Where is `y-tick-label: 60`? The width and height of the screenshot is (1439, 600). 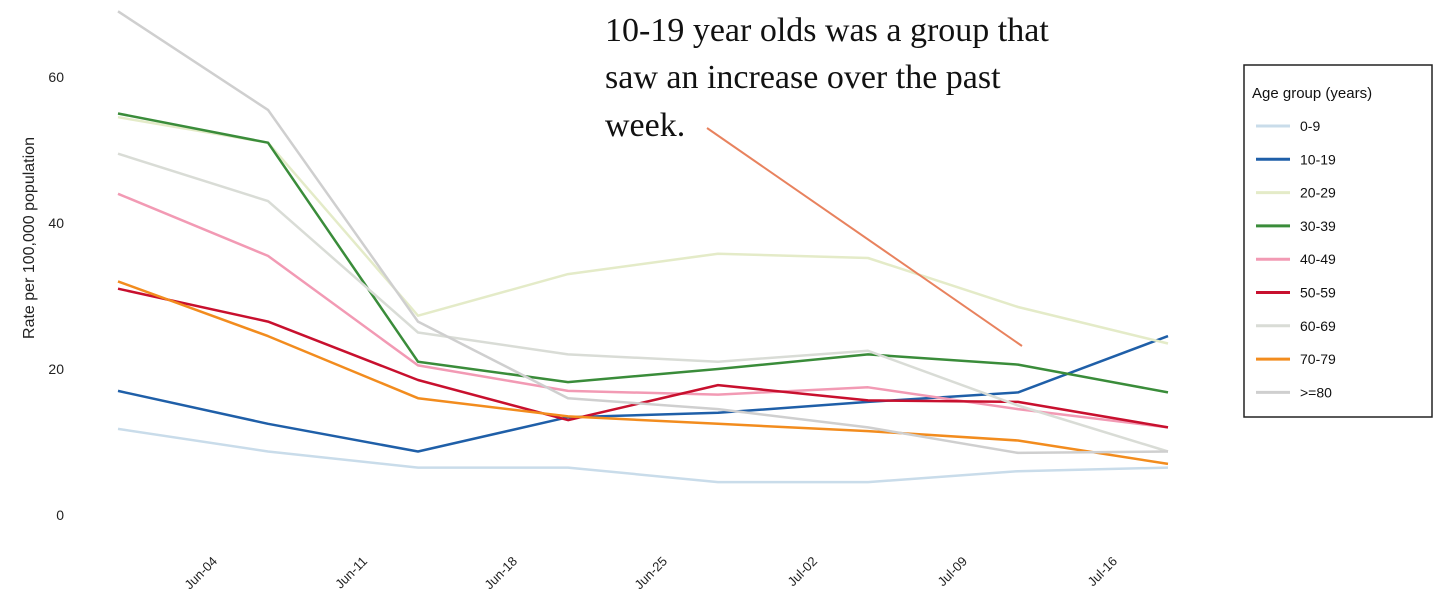 y-tick-label: 60 is located at coordinates (56, 77).